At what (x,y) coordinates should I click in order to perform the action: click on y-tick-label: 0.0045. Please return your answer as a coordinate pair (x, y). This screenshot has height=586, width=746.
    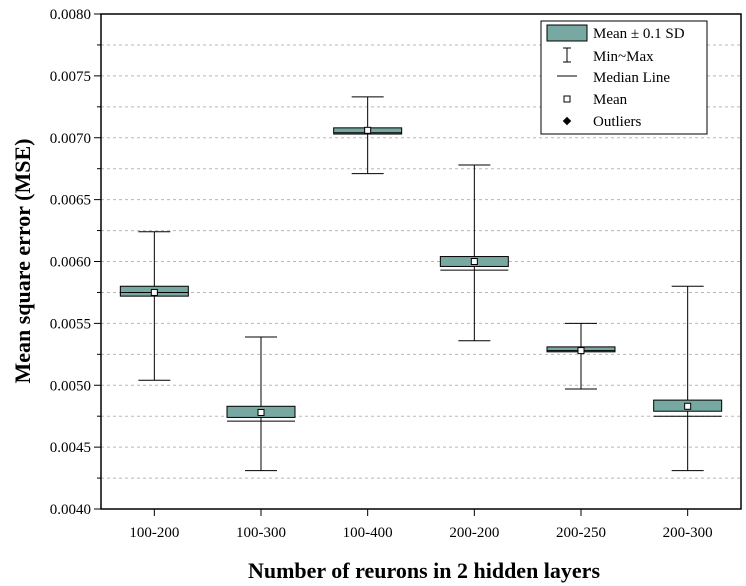
    Looking at the image, I should click on (70, 448).